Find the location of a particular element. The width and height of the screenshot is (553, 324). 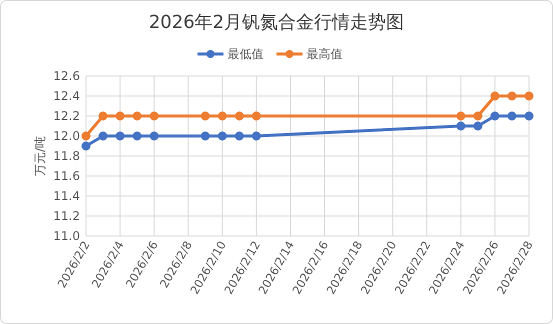

y-tick-label: 12.2 is located at coordinates (66, 116).